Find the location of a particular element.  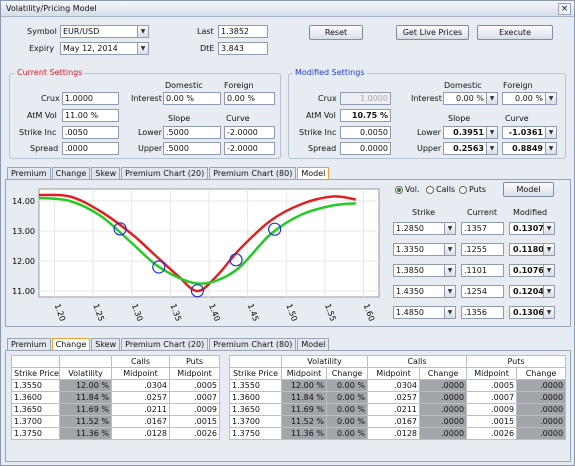

radio-puts-label: Puts is located at coordinates (478, 189).